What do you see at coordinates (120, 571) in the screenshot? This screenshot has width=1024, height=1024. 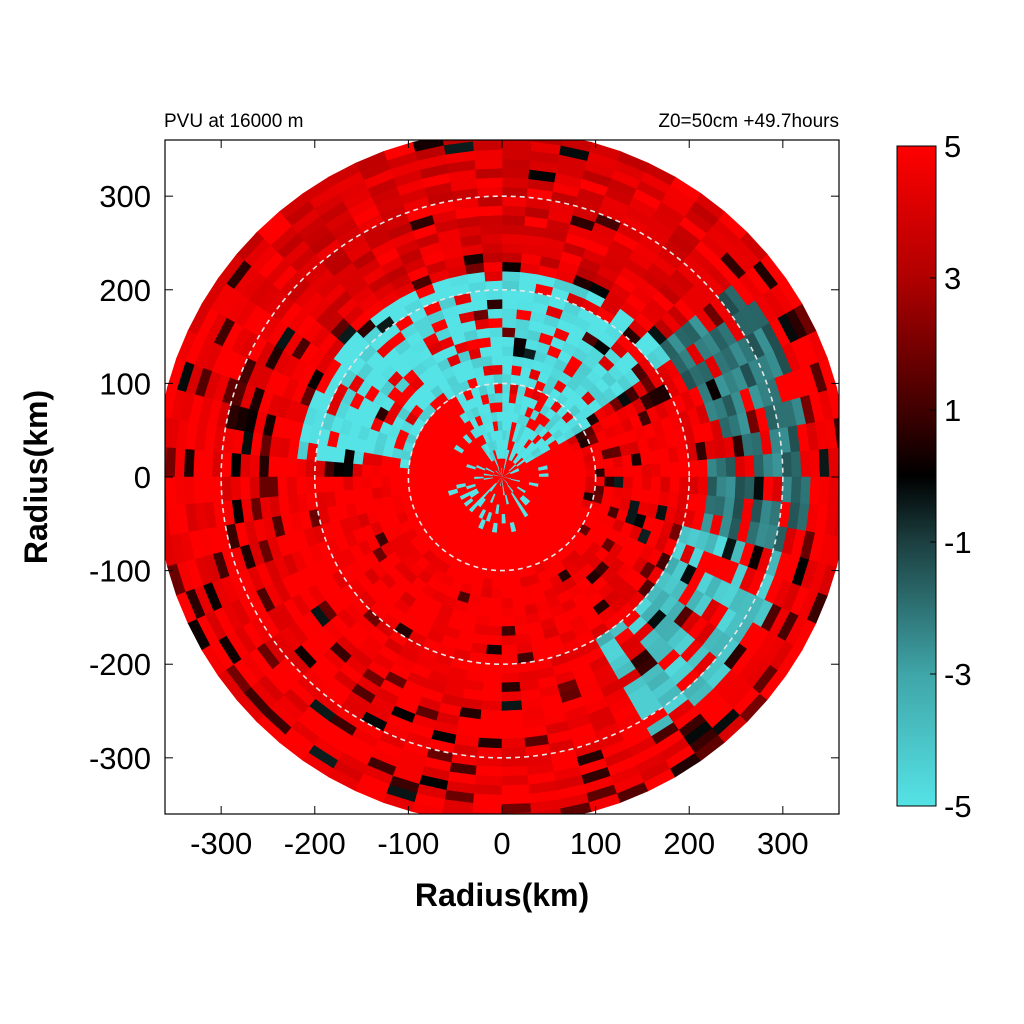 I see `y-tick-label: -100` at bounding box center [120, 571].